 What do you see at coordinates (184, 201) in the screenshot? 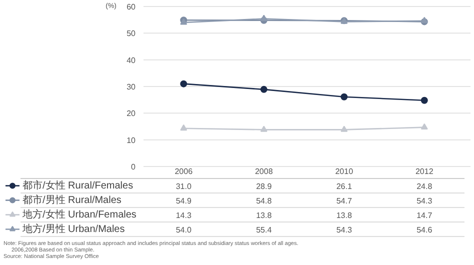
I see `data-label: 54.9` at bounding box center [184, 201].